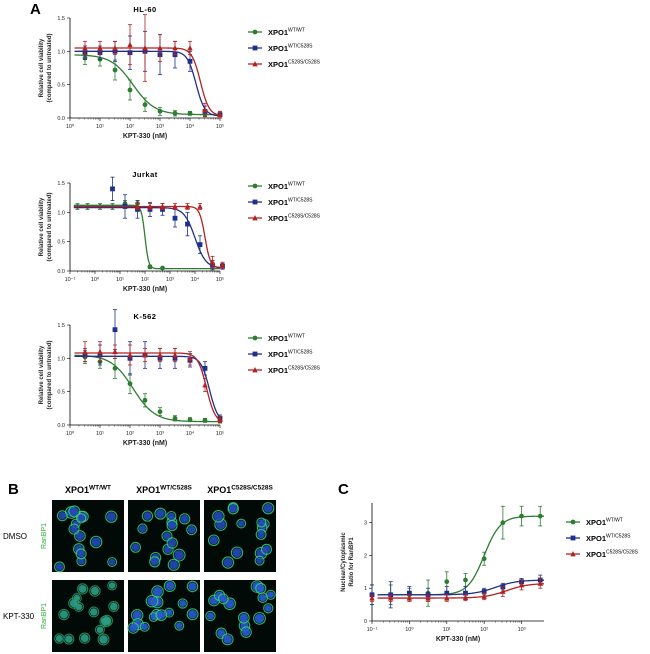 This screenshot has height=654, width=650. I want to click on y-axis-label: Ratio for RanBP1, so click(352, 562).